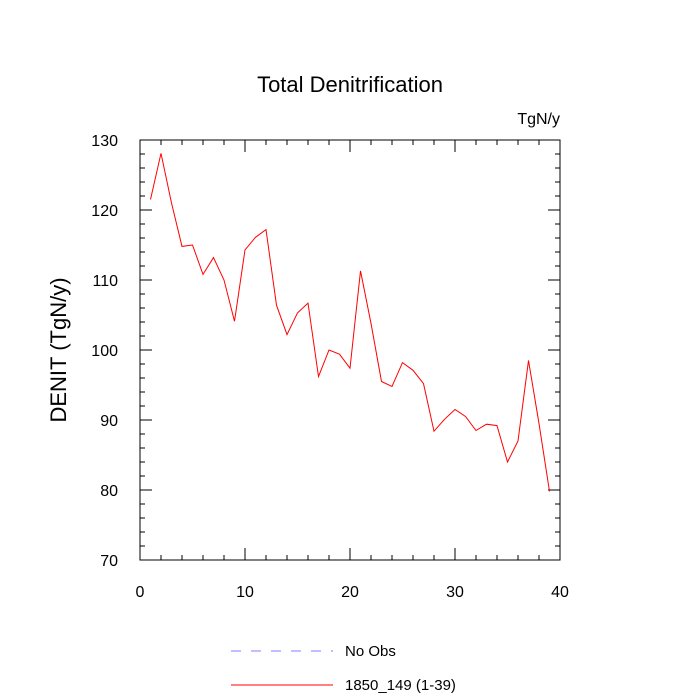  What do you see at coordinates (343, 668) in the screenshot?
I see `legend: No Obs 1850_149 (1-39)` at bounding box center [343, 668].